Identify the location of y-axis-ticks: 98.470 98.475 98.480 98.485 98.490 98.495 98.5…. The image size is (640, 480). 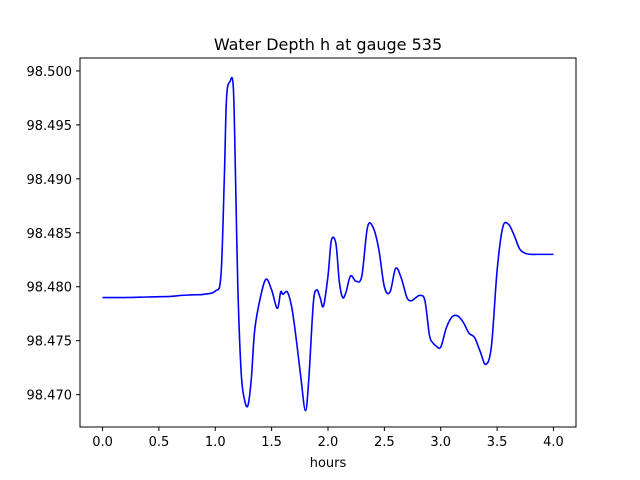
(53, 234).